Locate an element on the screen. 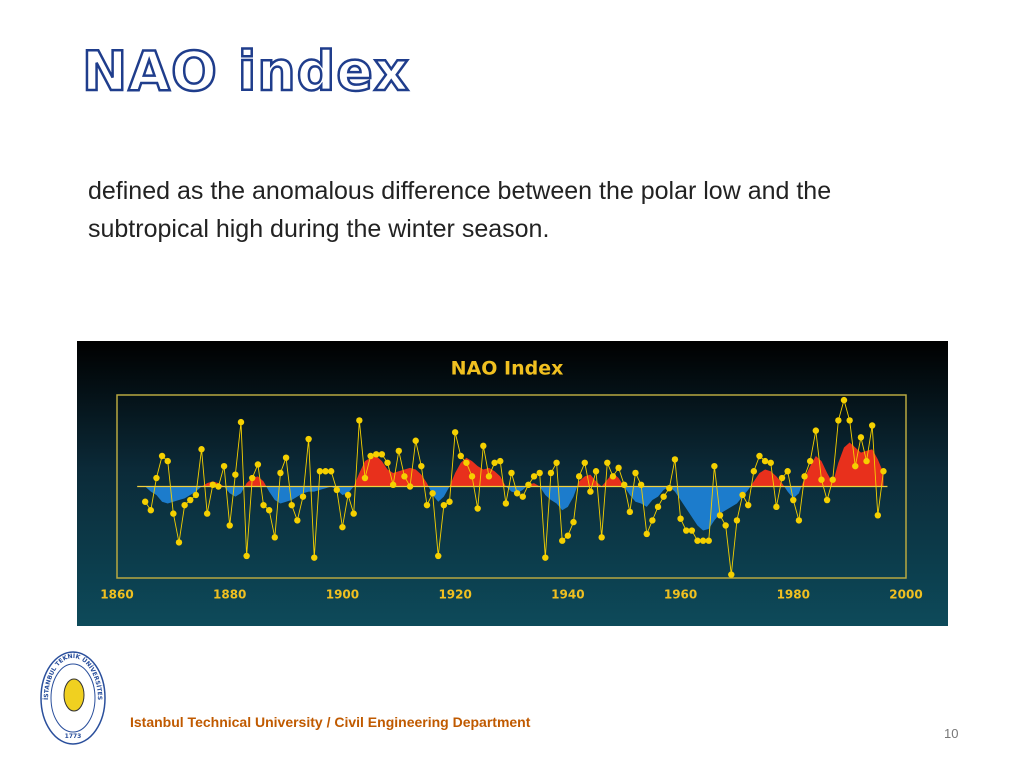 Image resolution: width=1024 pixels, height=768 pixels. x-tick-label: 1960 is located at coordinates (680, 595).